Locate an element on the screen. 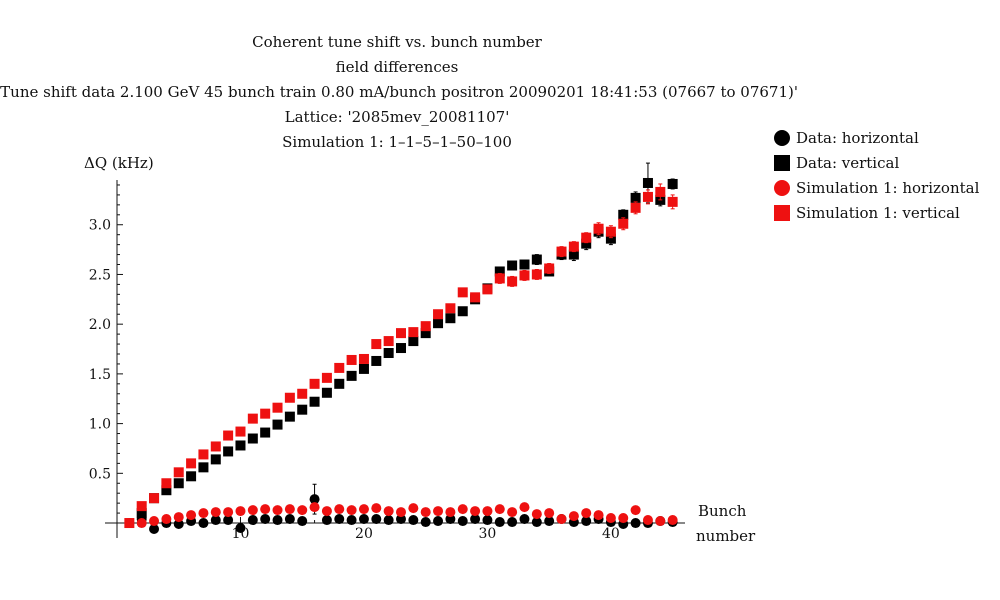  x-tick-label: 40 is located at coordinates (611, 534).